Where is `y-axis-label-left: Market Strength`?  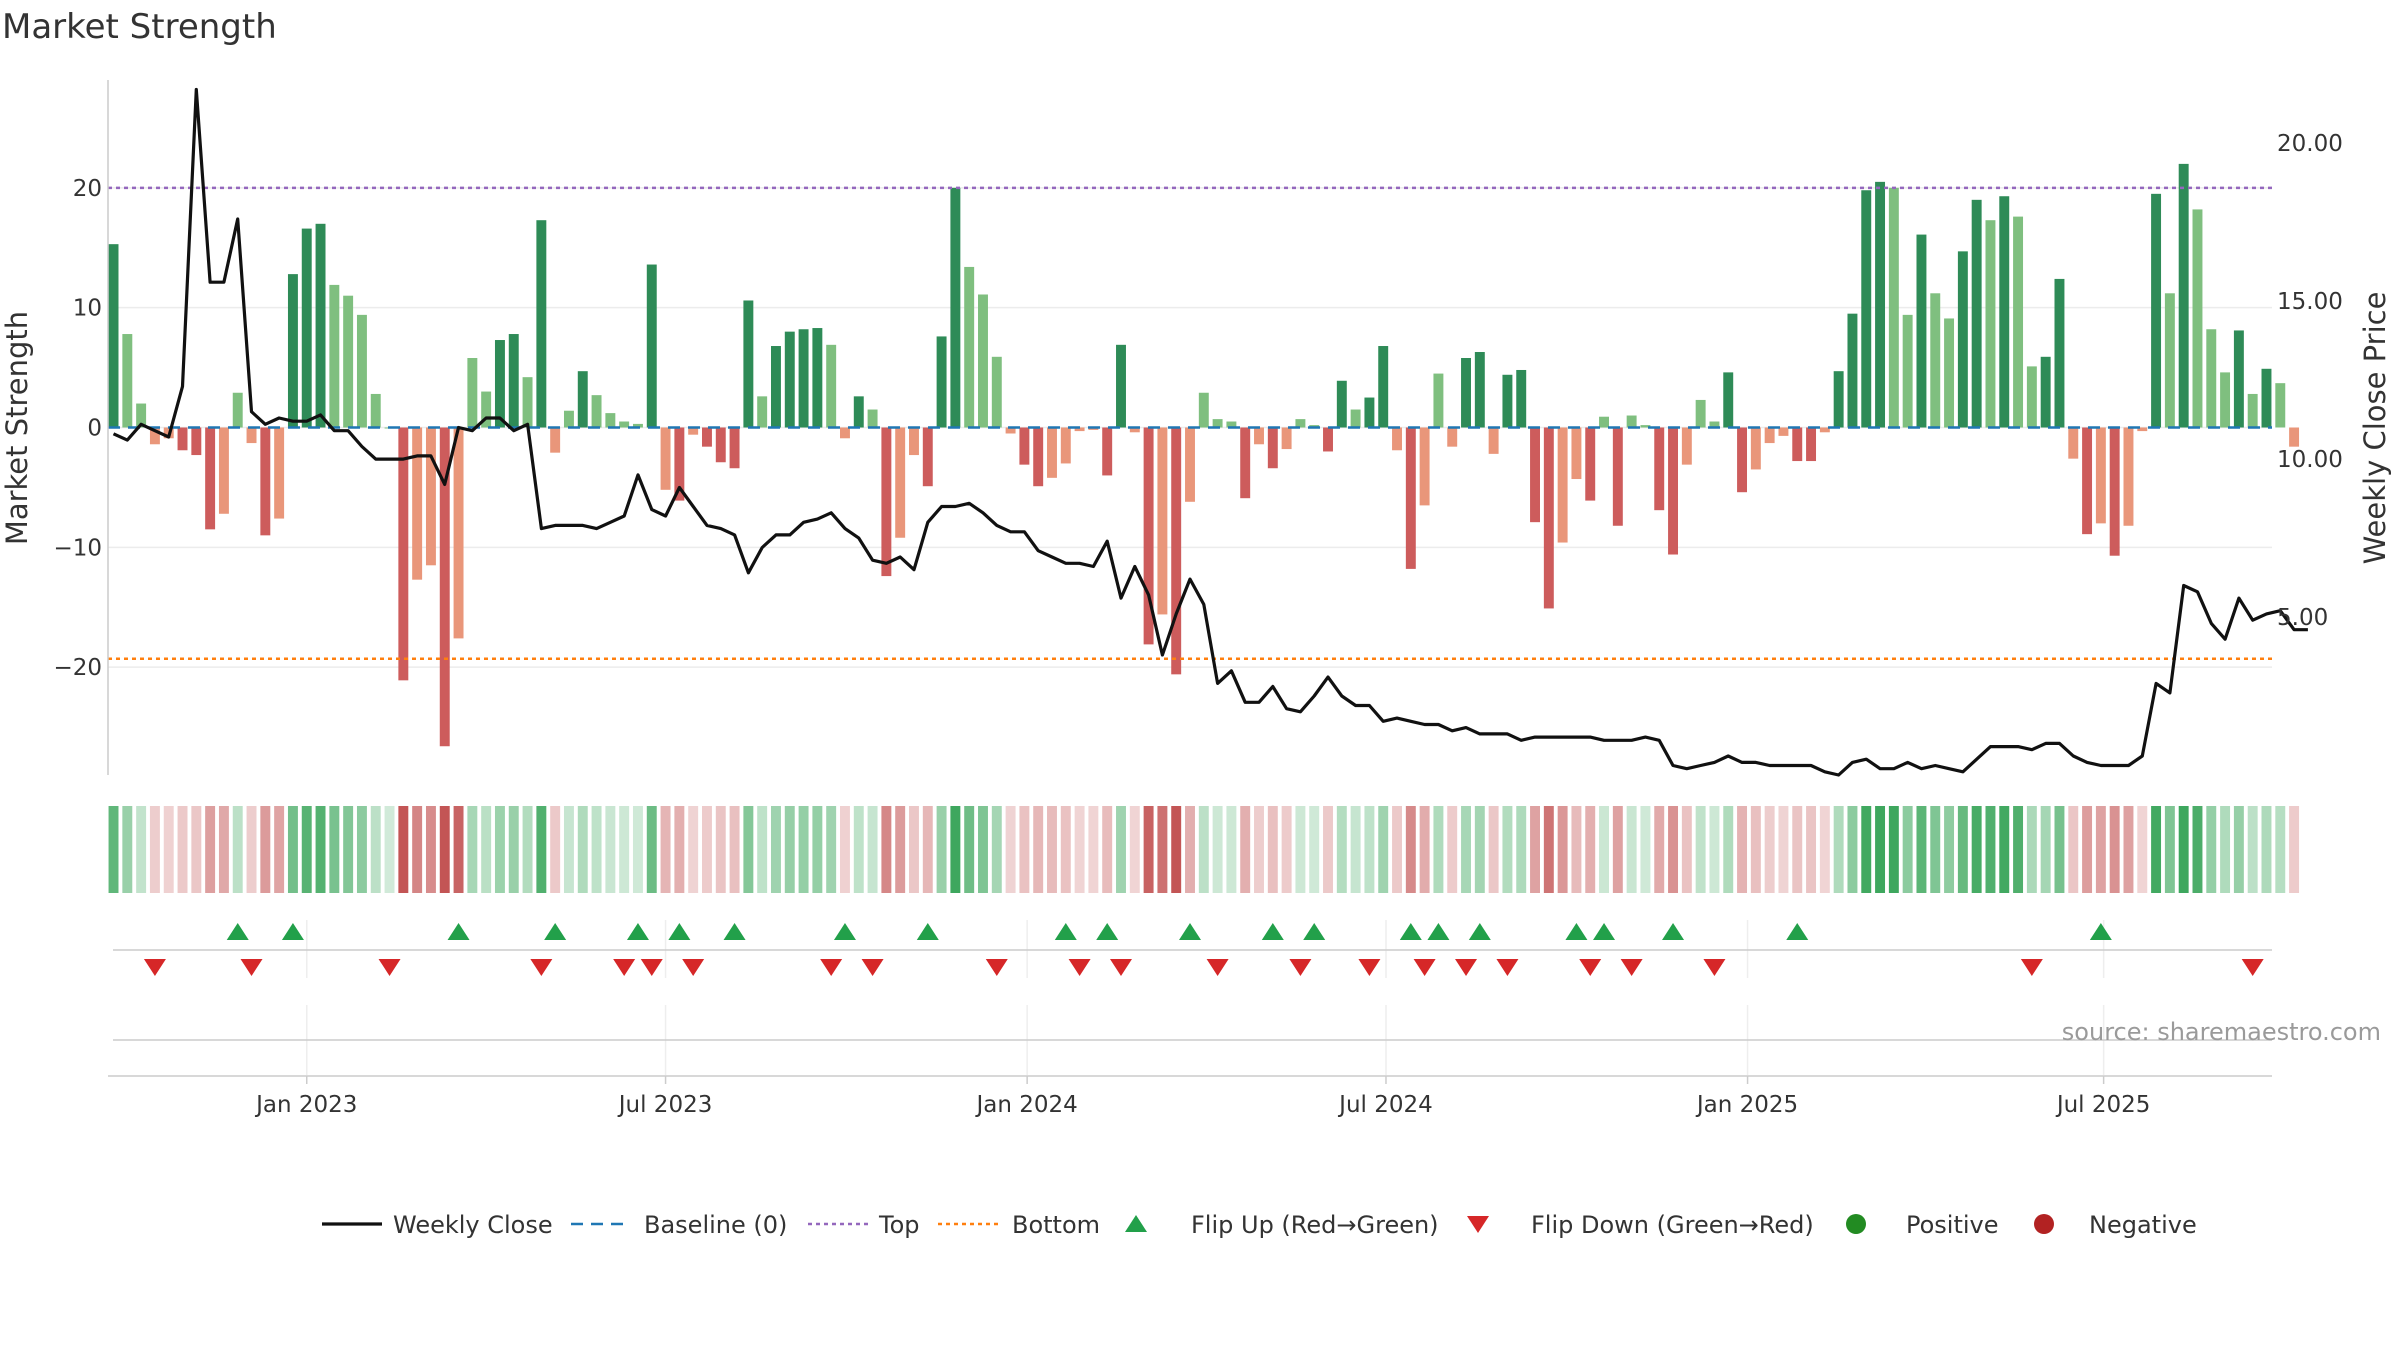
y-axis-label-left: Market Strength is located at coordinates (17, 428).